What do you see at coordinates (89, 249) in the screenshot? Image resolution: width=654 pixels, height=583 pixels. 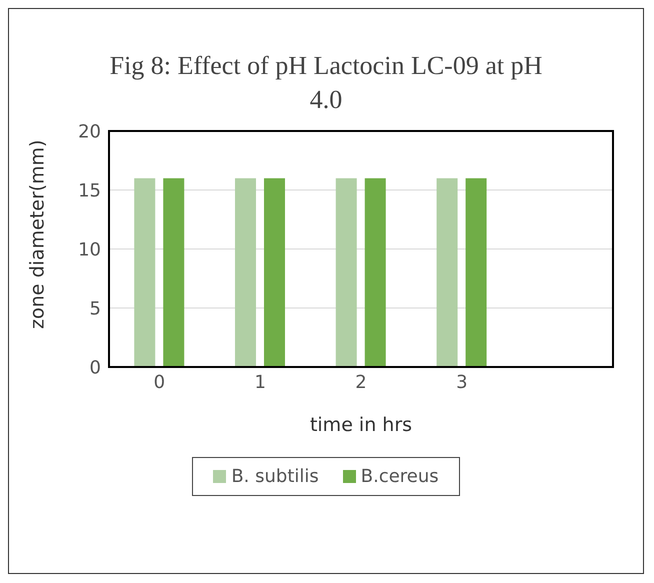 I see `y-tick-label: 10` at bounding box center [89, 249].